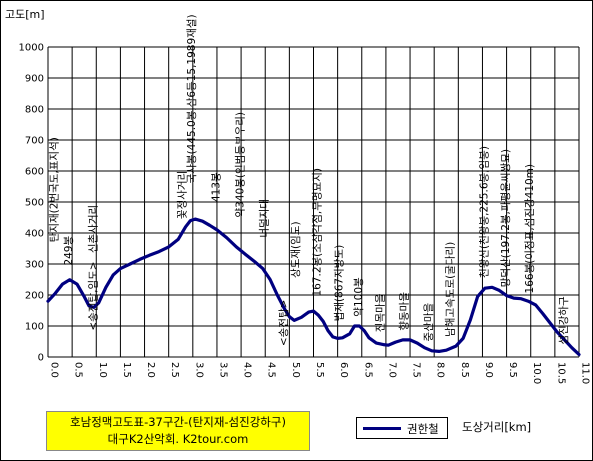 Image resolution: width=593 pixels, height=461 pixels. Describe the element at coordinates (216, 187) in the screenshot. I see `annotation-label: 413봉` at that location.